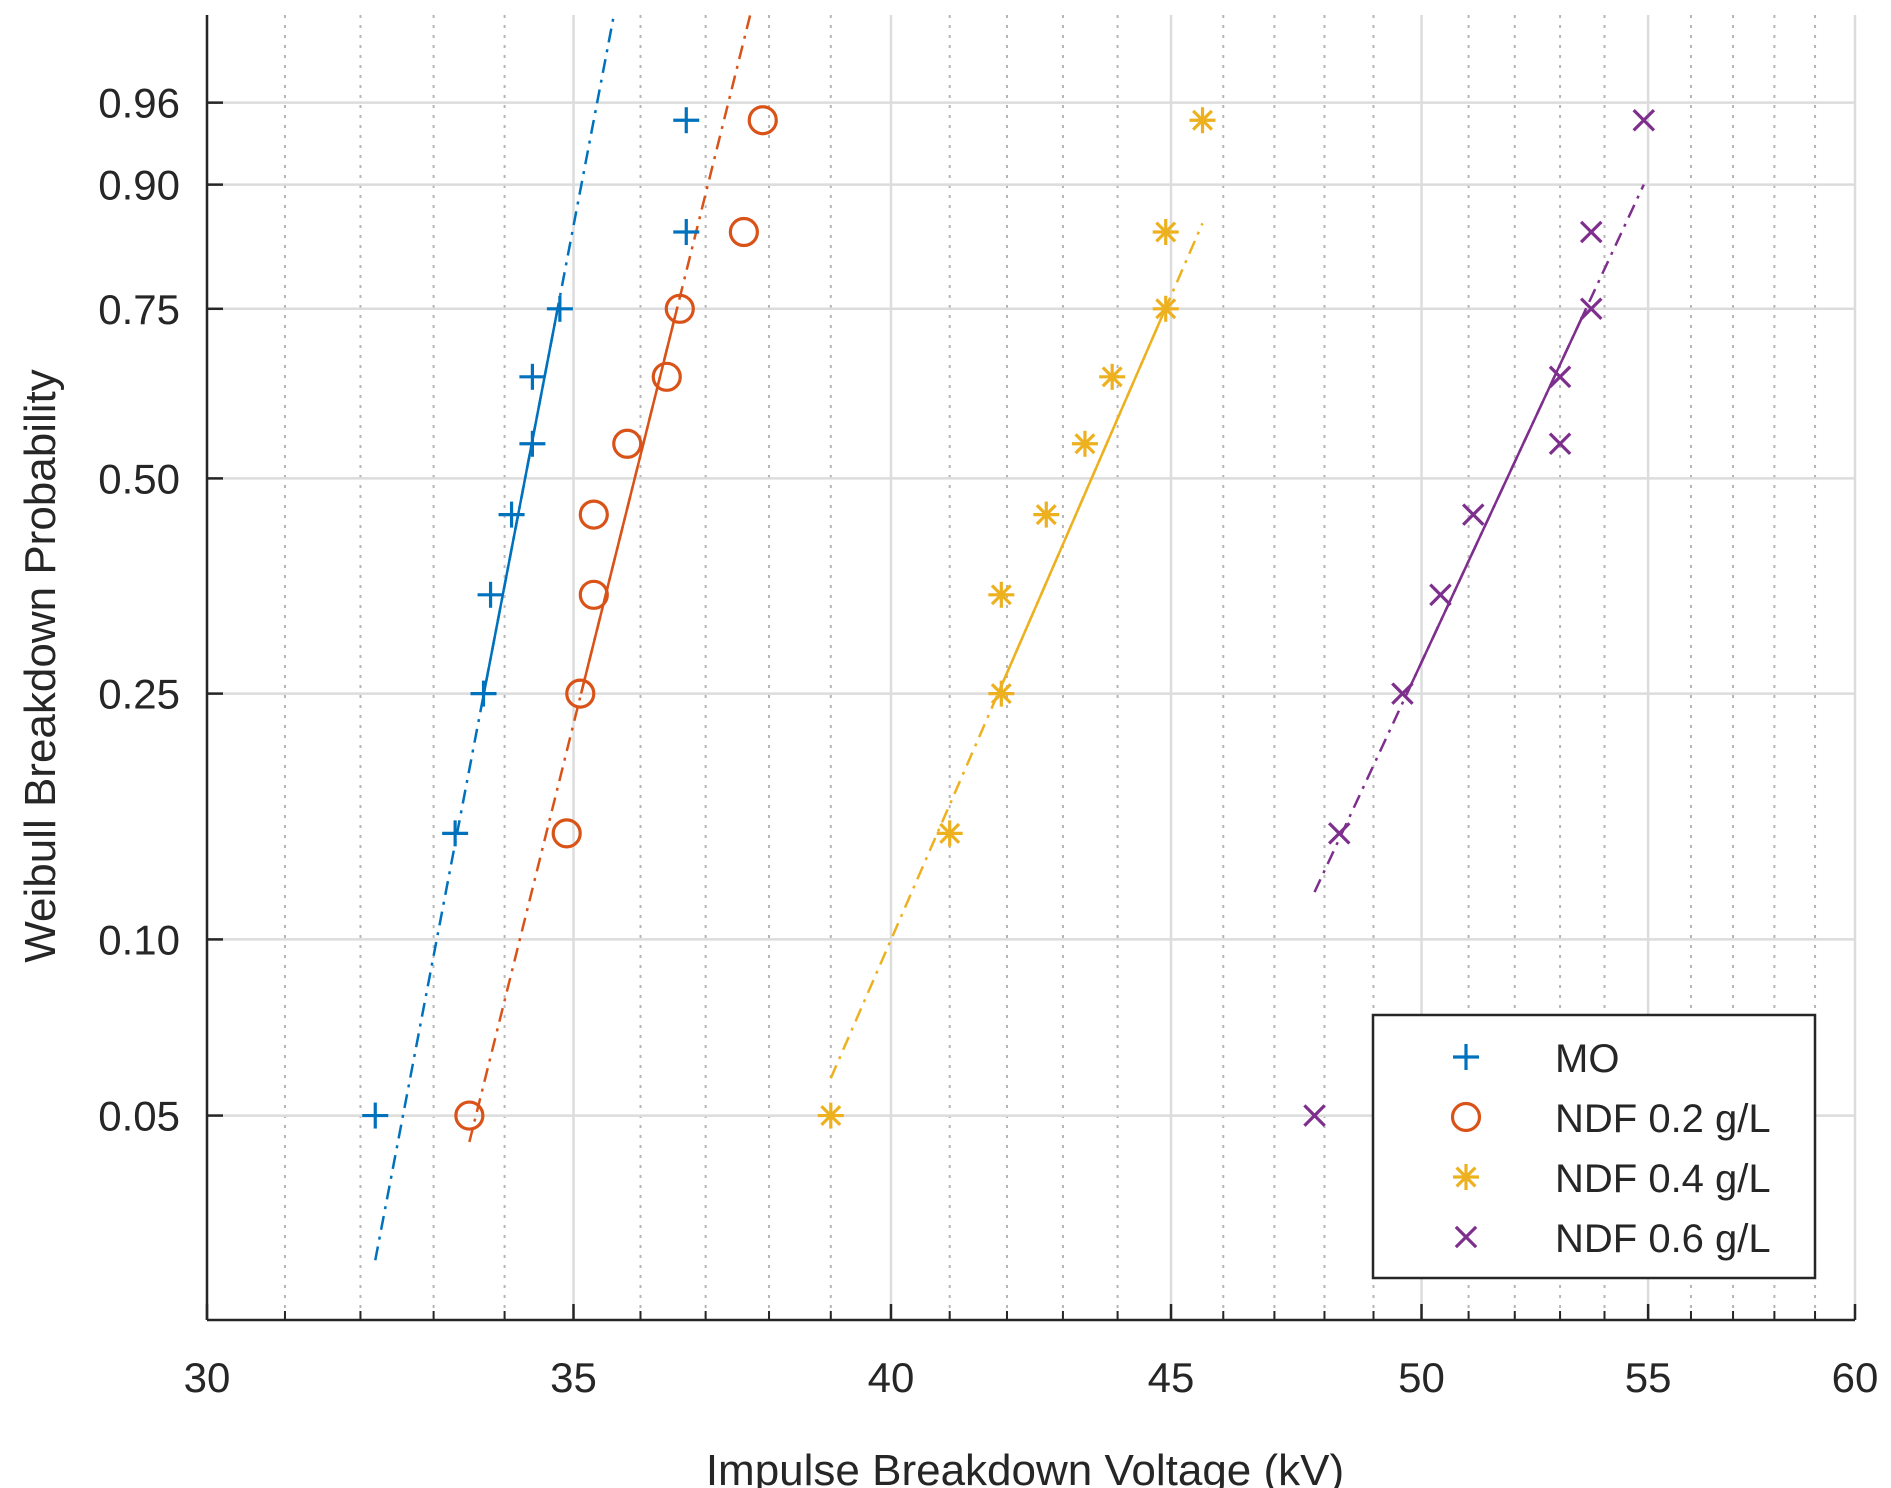  Describe the element at coordinates (139, 1116) in the screenshot. I see `y-tick-label: 0.05` at that location.